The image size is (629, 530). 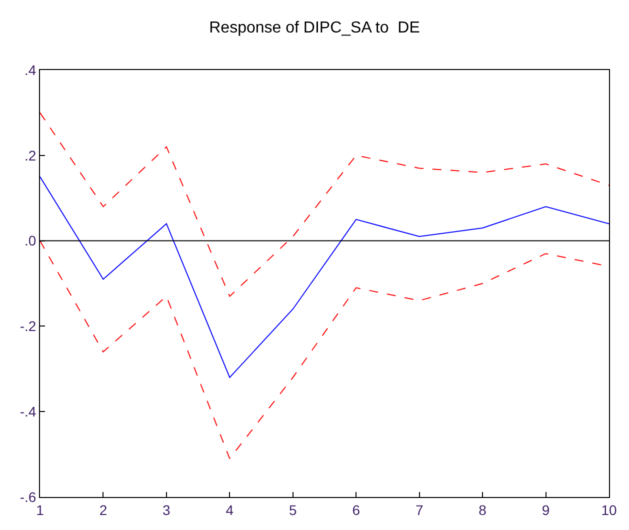 What do you see at coordinates (103, 510) in the screenshot?
I see `x-tick-label: 2` at bounding box center [103, 510].